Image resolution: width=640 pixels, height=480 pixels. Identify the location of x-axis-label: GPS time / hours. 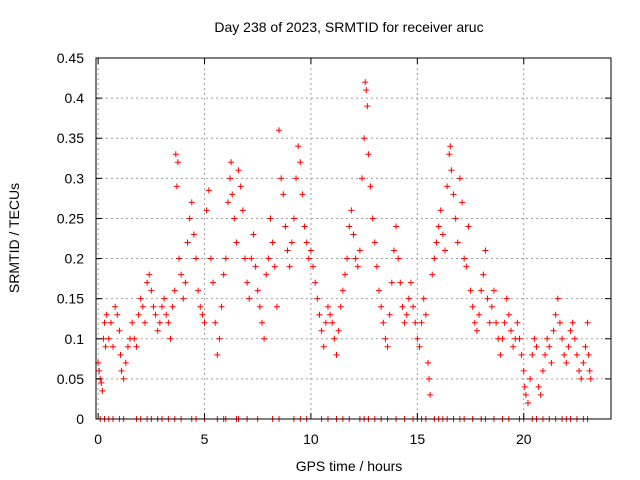
(349, 466).